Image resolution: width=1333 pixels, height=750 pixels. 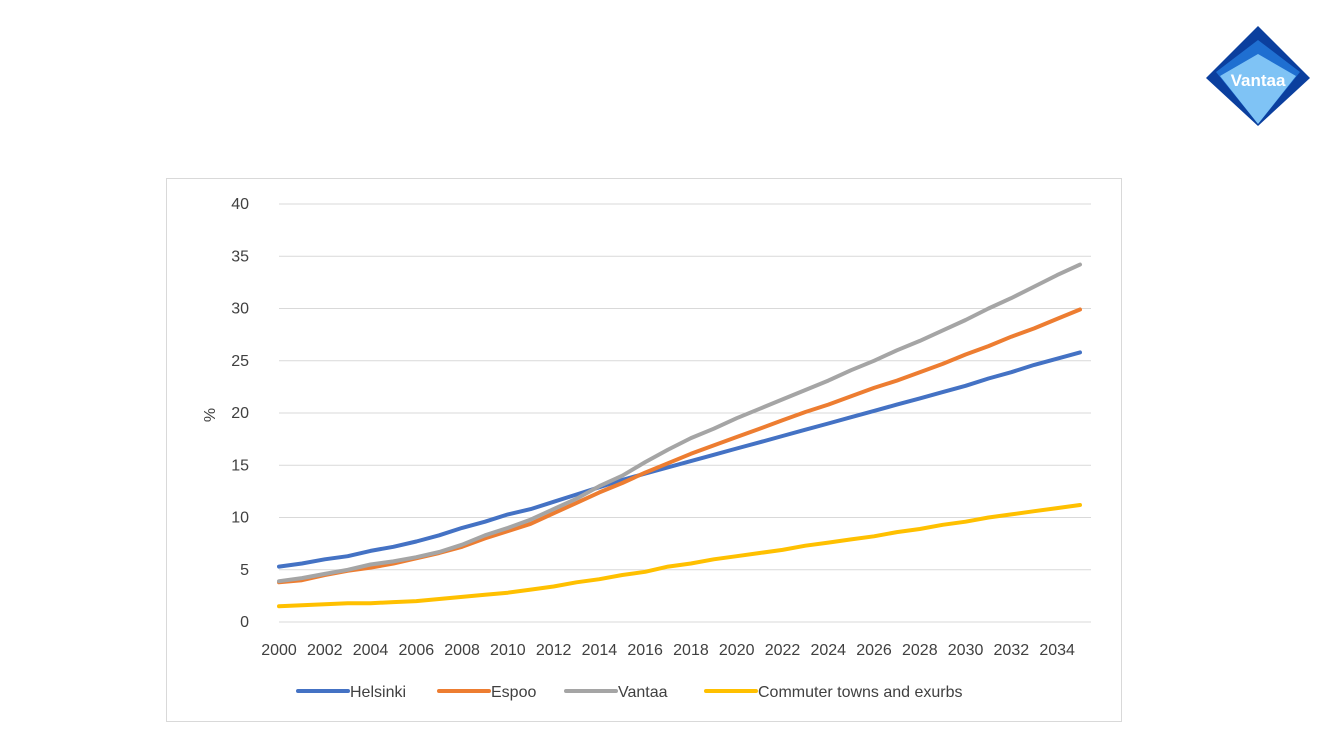 What do you see at coordinates (691, 650) in the screenshot?
I see `x-tick-label: 2018` at bounding box center [691, 650].